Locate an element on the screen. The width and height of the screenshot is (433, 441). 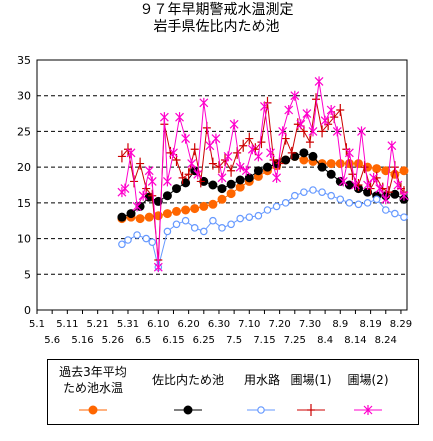
y-axis: 0 5 10 15 20 25 30 35 is located at coordinates (24, 185).